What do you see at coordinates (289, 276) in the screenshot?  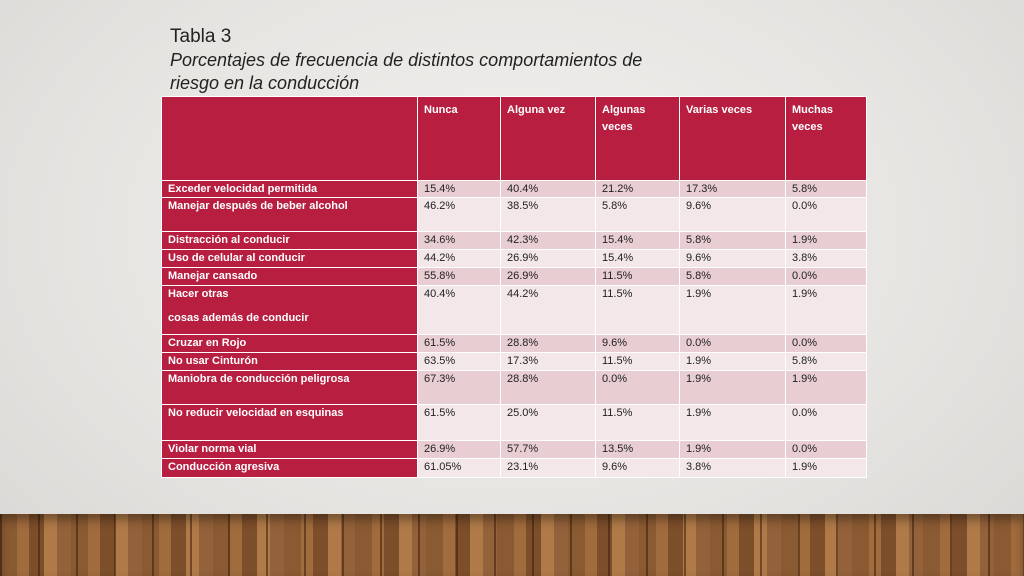 I see `row-label: Manejar cansado` at bounding box center [289, 276].